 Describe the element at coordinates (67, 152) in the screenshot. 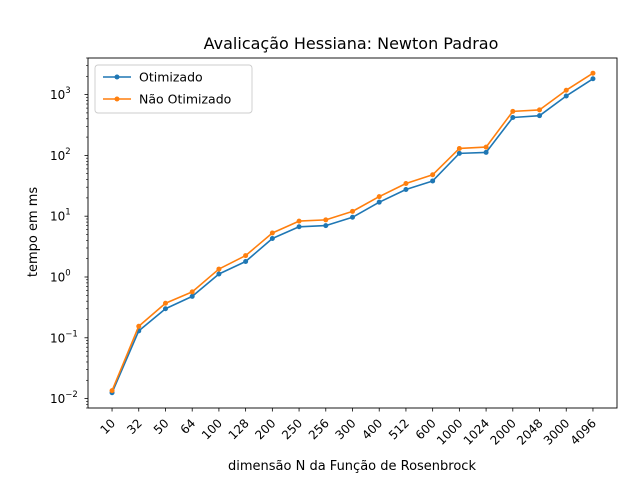

I see `y-tick-exponent: 2` at that location.